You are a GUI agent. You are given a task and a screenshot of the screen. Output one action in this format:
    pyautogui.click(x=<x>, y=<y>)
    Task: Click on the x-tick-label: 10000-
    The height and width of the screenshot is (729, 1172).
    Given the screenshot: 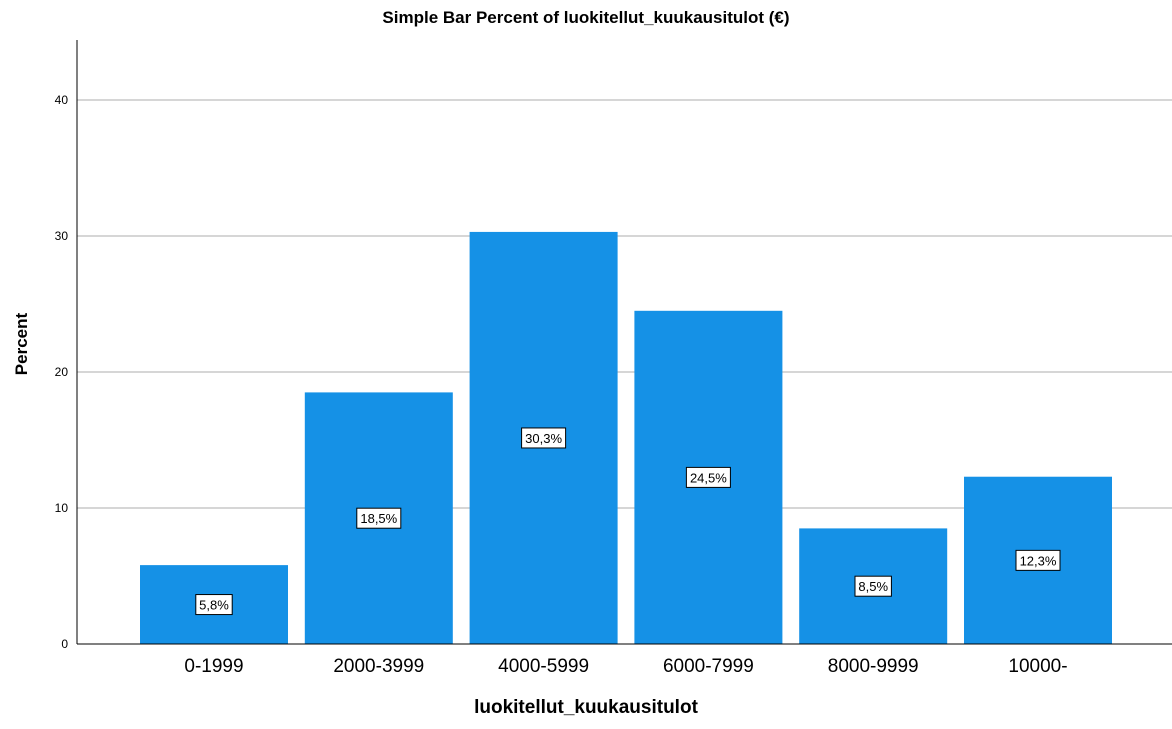 What is the action you would take?
    pyautogui.click(x=1037, y=666)
    